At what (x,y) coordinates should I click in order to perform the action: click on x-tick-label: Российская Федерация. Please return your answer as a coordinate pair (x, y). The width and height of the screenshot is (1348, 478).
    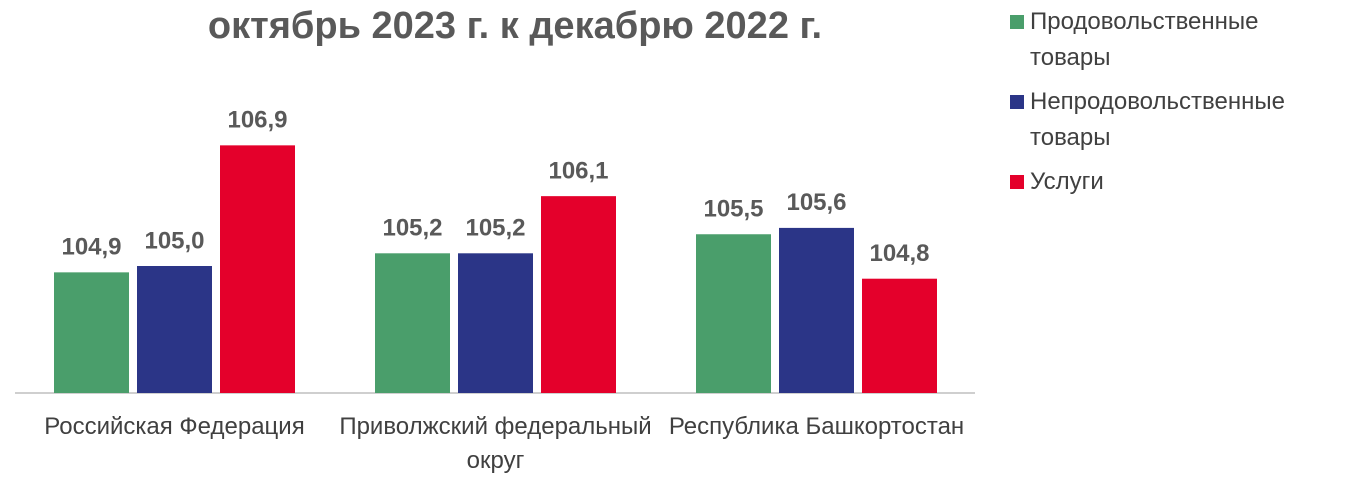
    Looking at the image, I should click on (174, 426).